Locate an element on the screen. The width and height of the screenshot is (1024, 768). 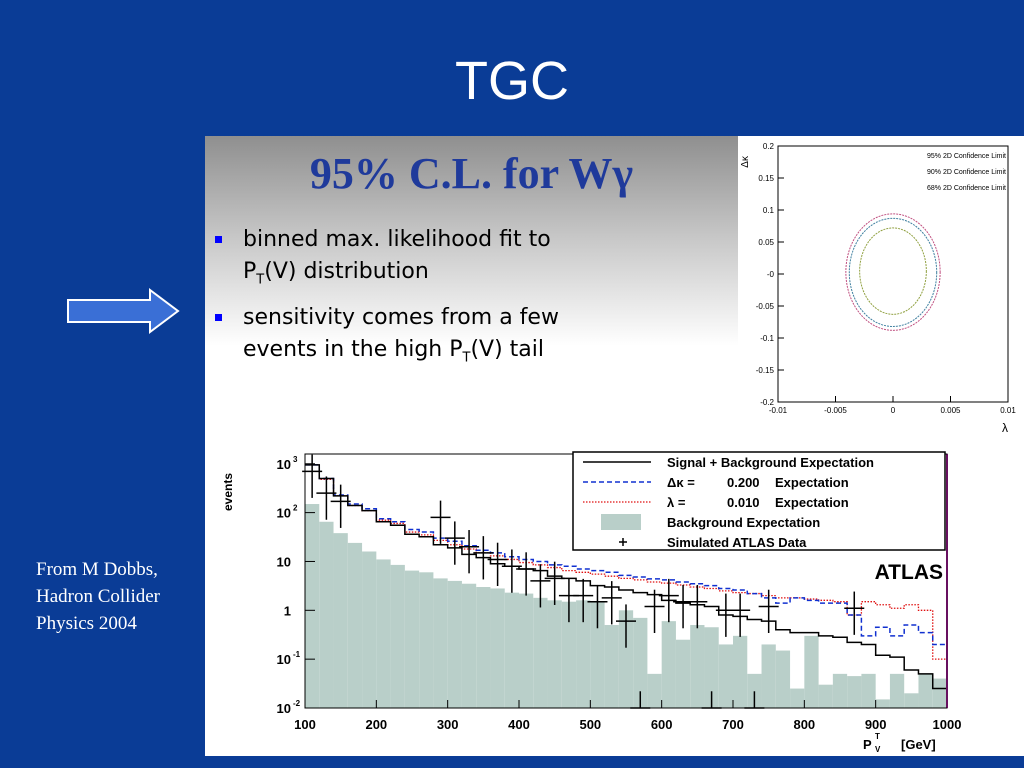
x-tick-label: 0.005 is located at coordinates (950, 410).